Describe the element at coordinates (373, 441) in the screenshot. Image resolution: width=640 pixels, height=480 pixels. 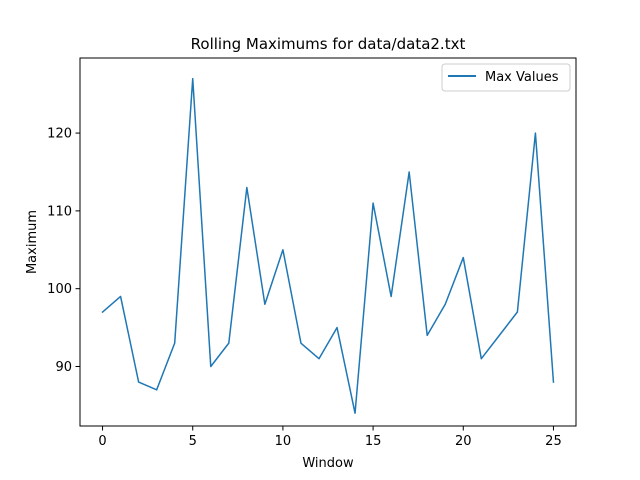
I see `x-tick-label: 15` at that location.